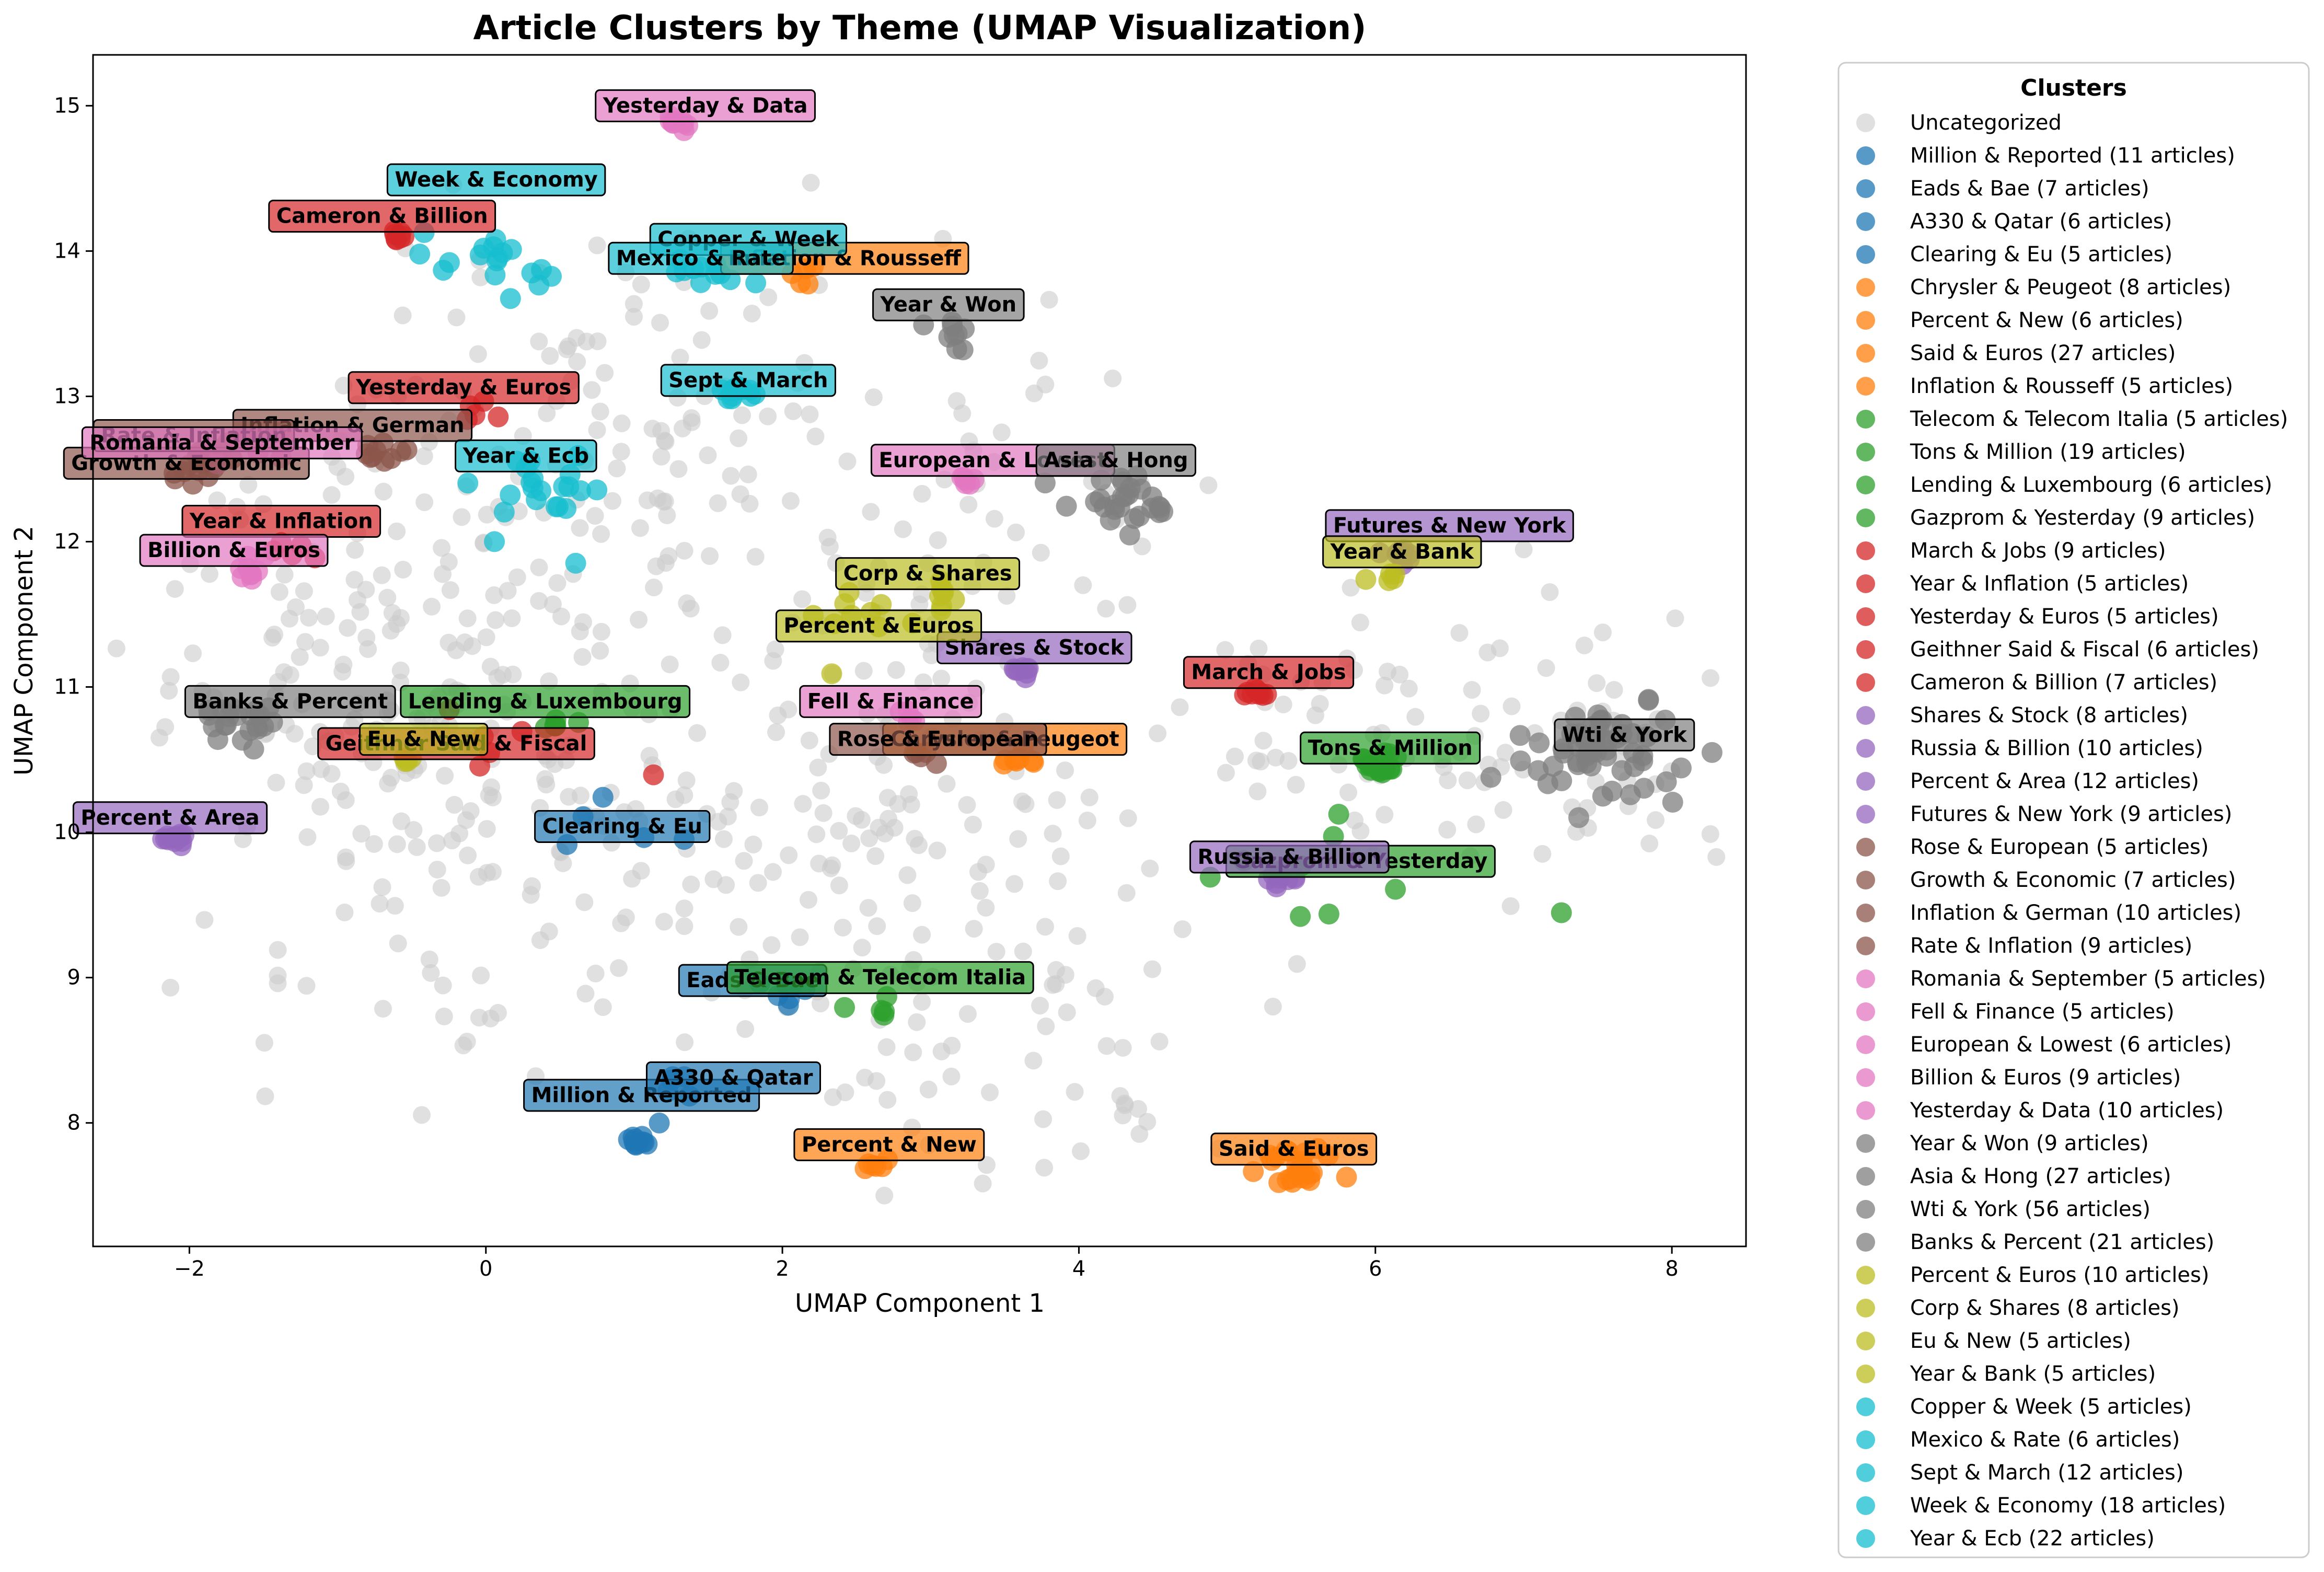 The width and height of the screenshot is (2324, 1572). What do you see at coordinates (890, 702) in the screenshot?
I see `cluster-label: Fell & Finance` at bounding box center [890, 702].